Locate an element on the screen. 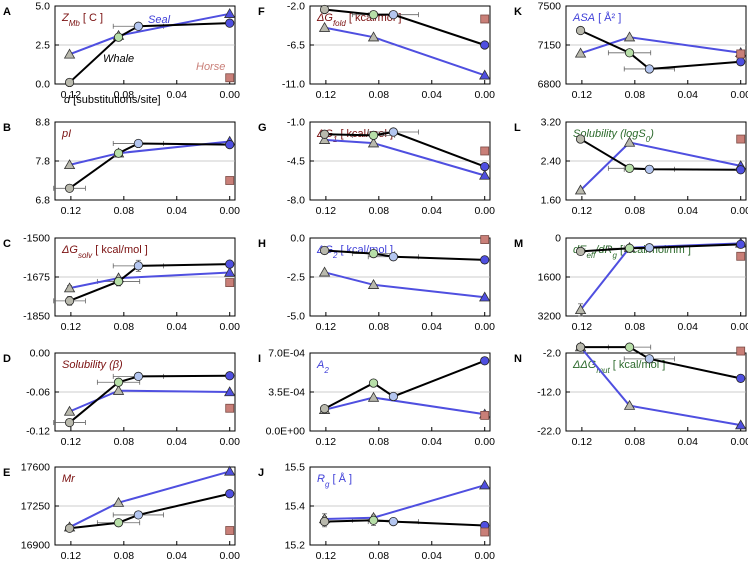 The width and height of the screenshot is (748, 570). annotations-layer: Seal Whale Horse d [substitutions/site] is located at coordinates (144, 60).